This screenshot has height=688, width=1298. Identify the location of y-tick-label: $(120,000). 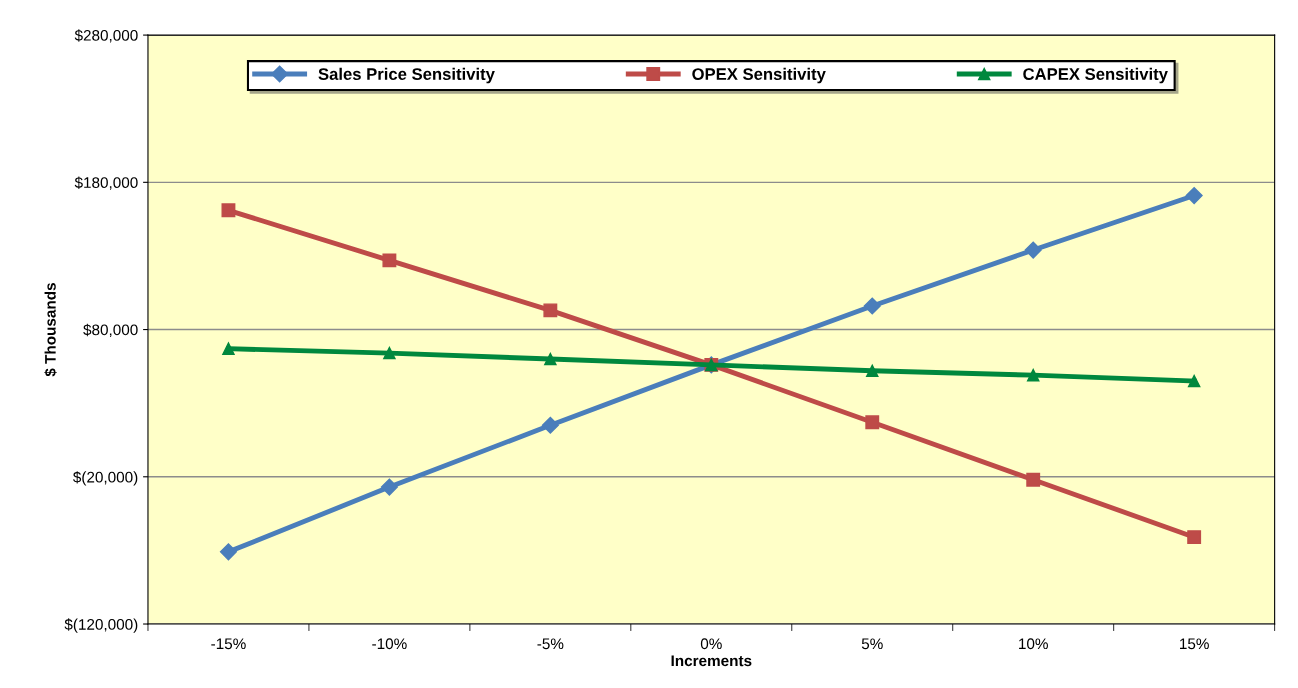
(101, 625).